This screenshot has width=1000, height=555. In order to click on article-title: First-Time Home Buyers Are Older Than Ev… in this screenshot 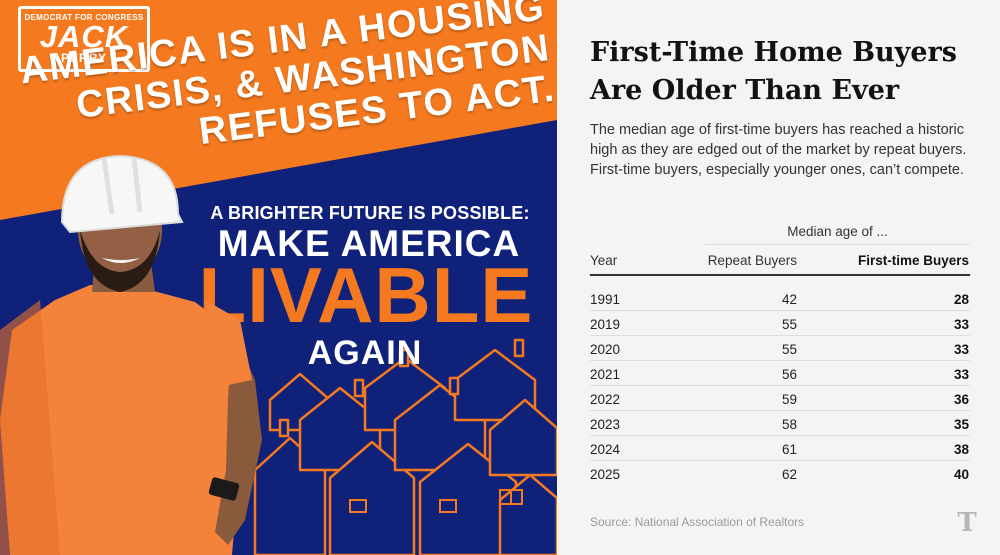, I will do `click(790, 72)`.